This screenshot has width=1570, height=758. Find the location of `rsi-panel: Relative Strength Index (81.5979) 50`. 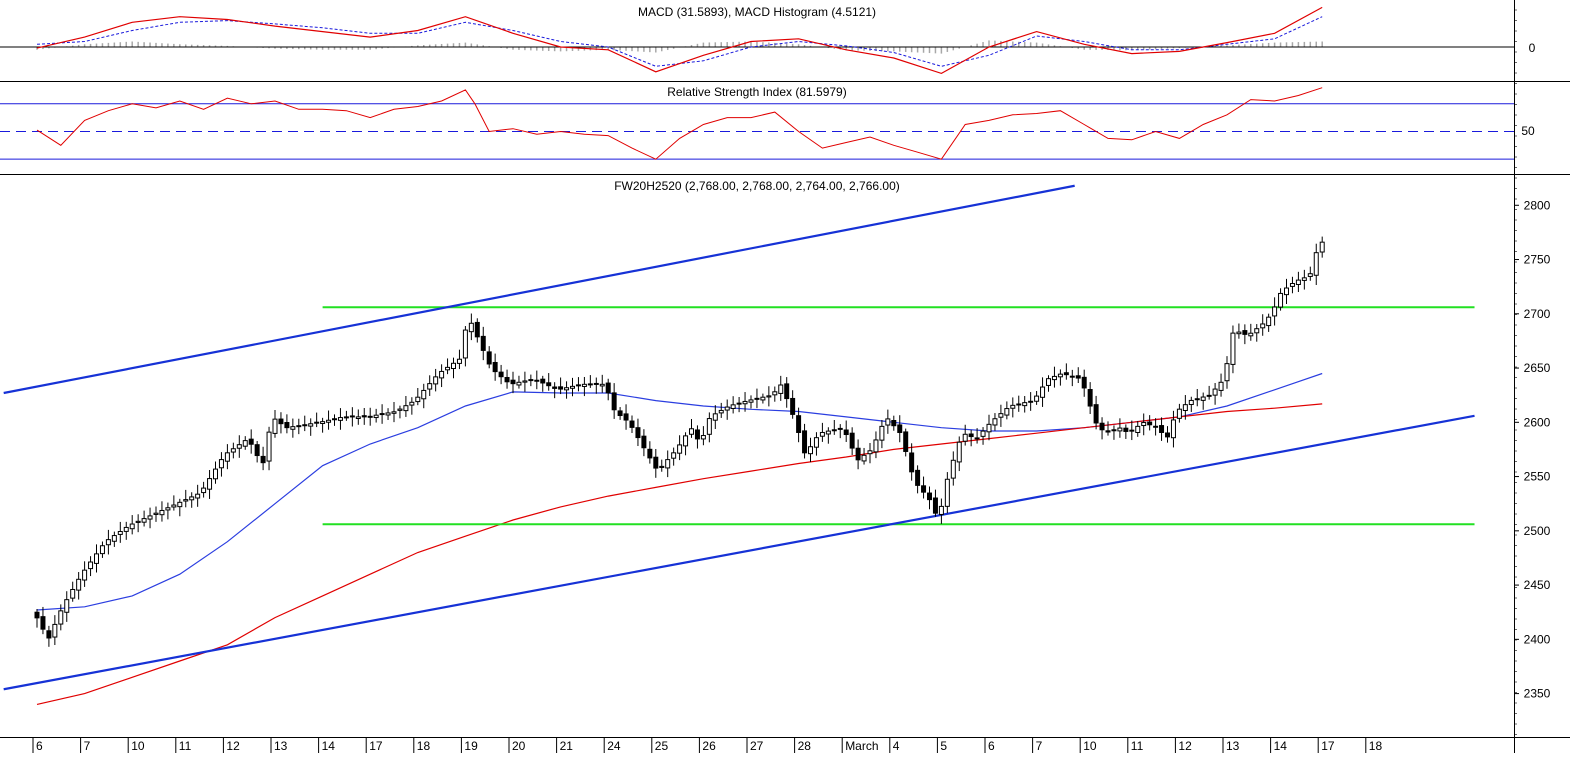

rsi-panel: Relative Strength Index (81.5979) 50 is located at coordinates (767, 122).